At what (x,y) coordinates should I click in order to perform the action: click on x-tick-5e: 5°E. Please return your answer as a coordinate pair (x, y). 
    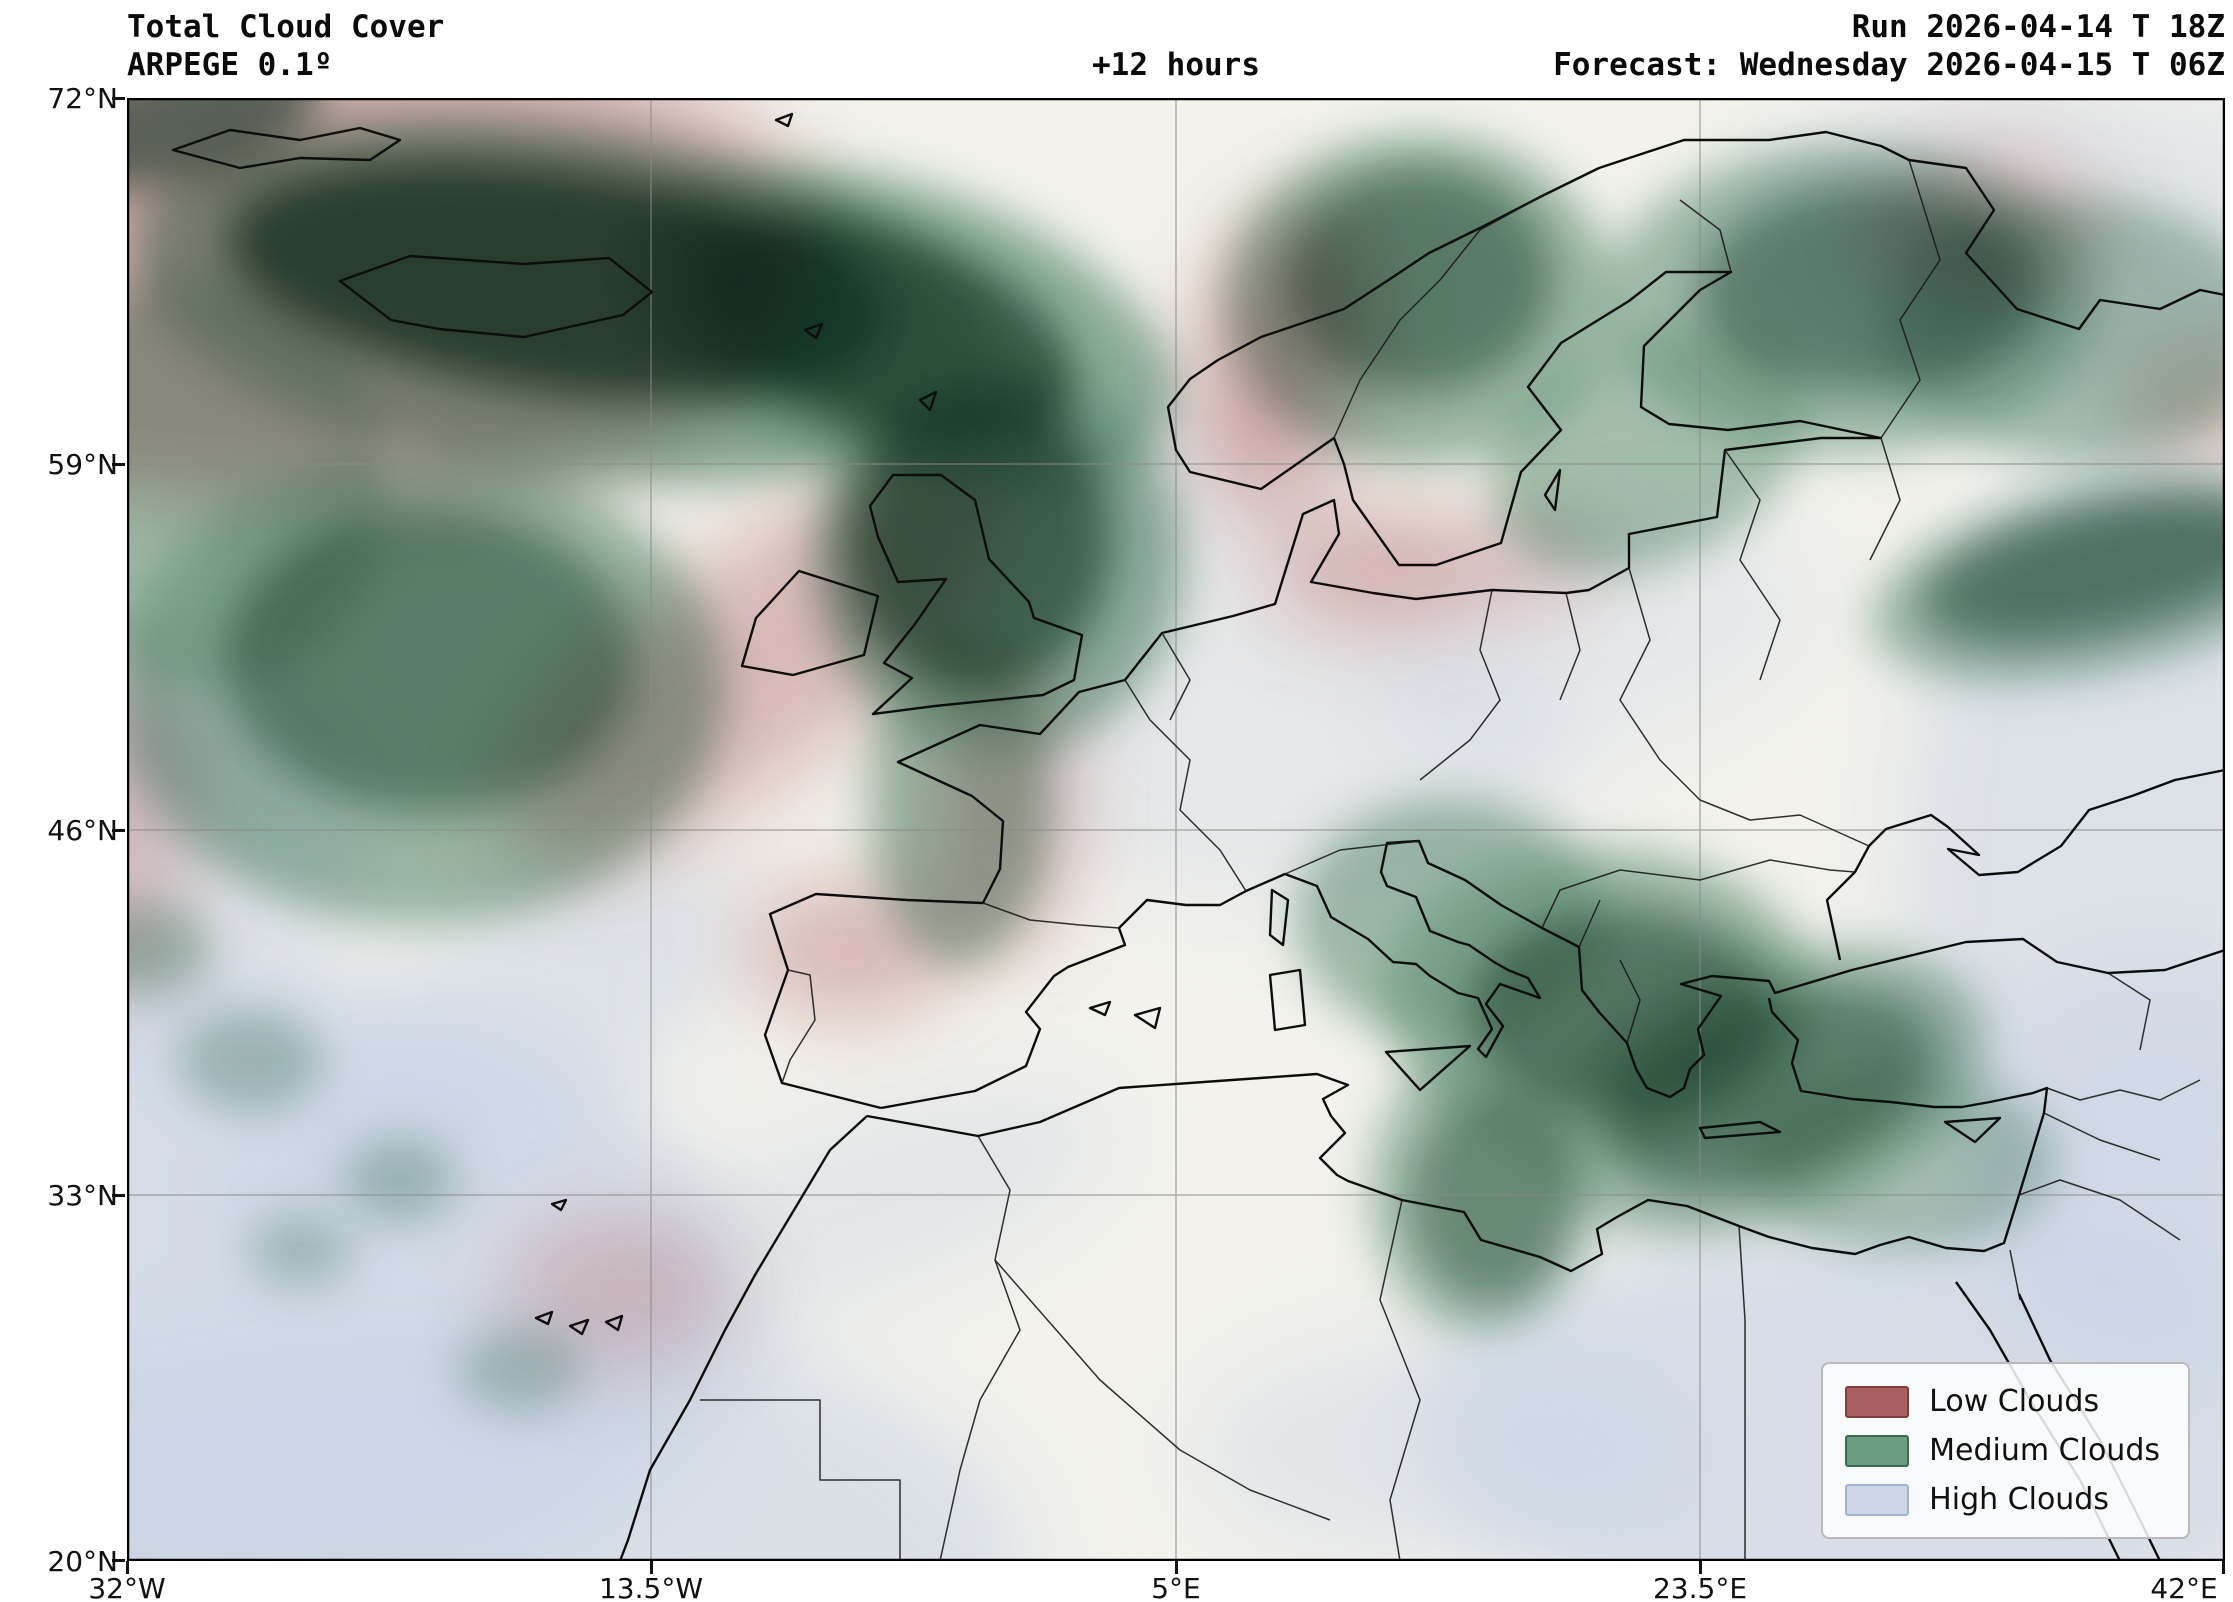
    Looking at the image, I should click on (1176, 1587).